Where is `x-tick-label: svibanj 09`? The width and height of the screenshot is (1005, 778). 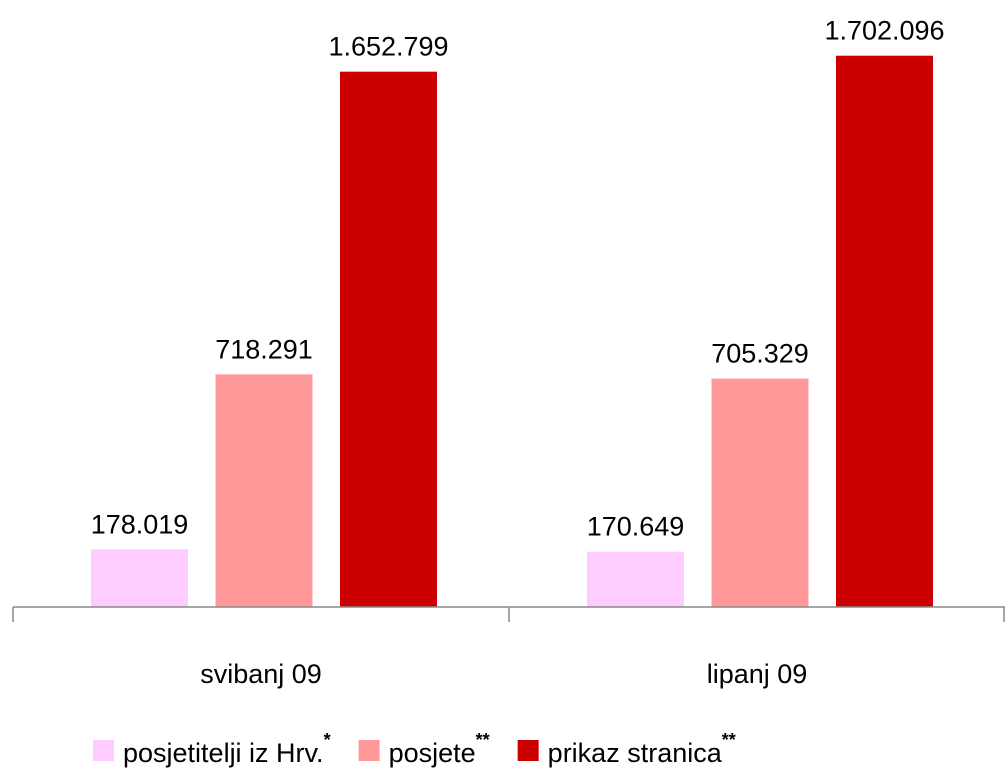 x-tick-label: svibanj 09 is located at coordinates (261, 674).